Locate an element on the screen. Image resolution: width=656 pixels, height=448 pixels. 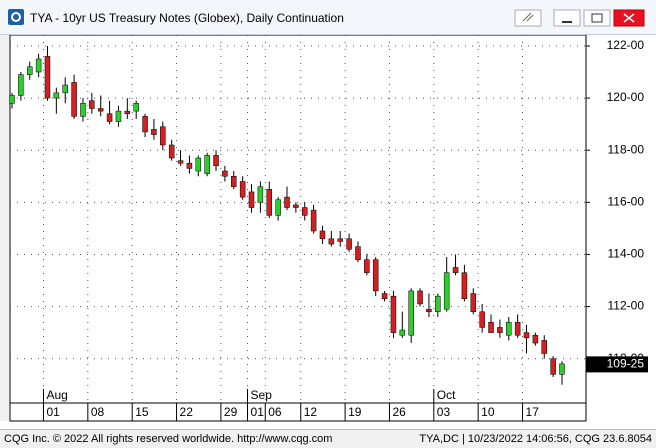
y-tick-label: 120-00 is located at coordinates (626, 97).